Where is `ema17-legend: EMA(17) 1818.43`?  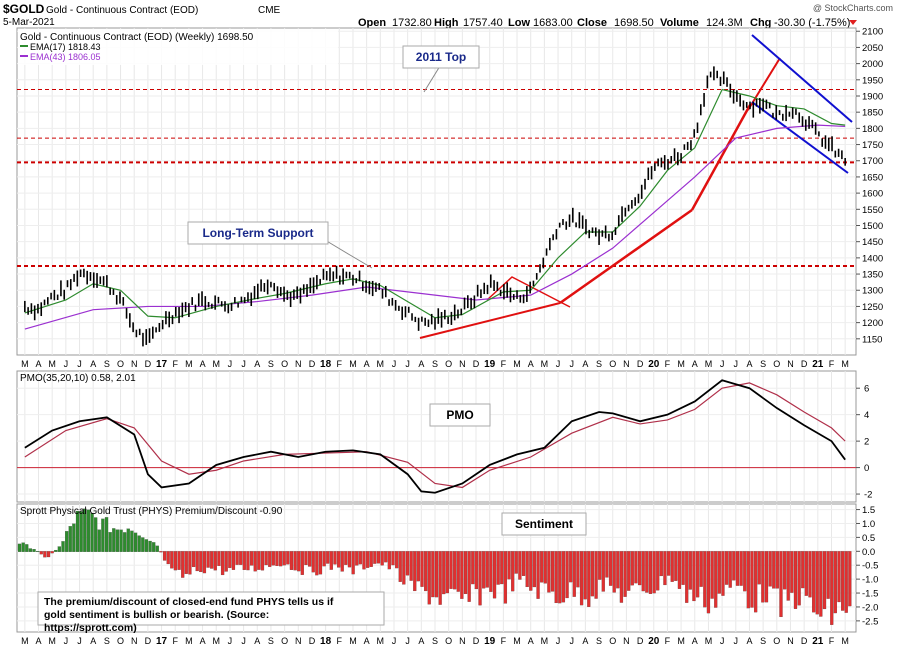 ema17-legend: EMA(17) 1818.43 is located at coordinates (65, 47).